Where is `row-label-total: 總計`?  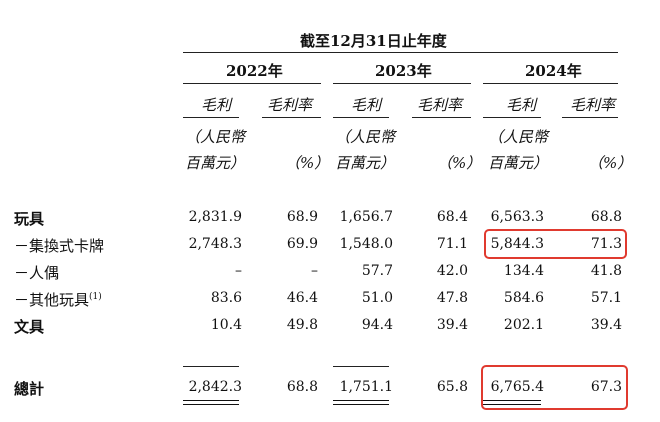
row-label-total: 總計 is located at coordinates (29, 389).